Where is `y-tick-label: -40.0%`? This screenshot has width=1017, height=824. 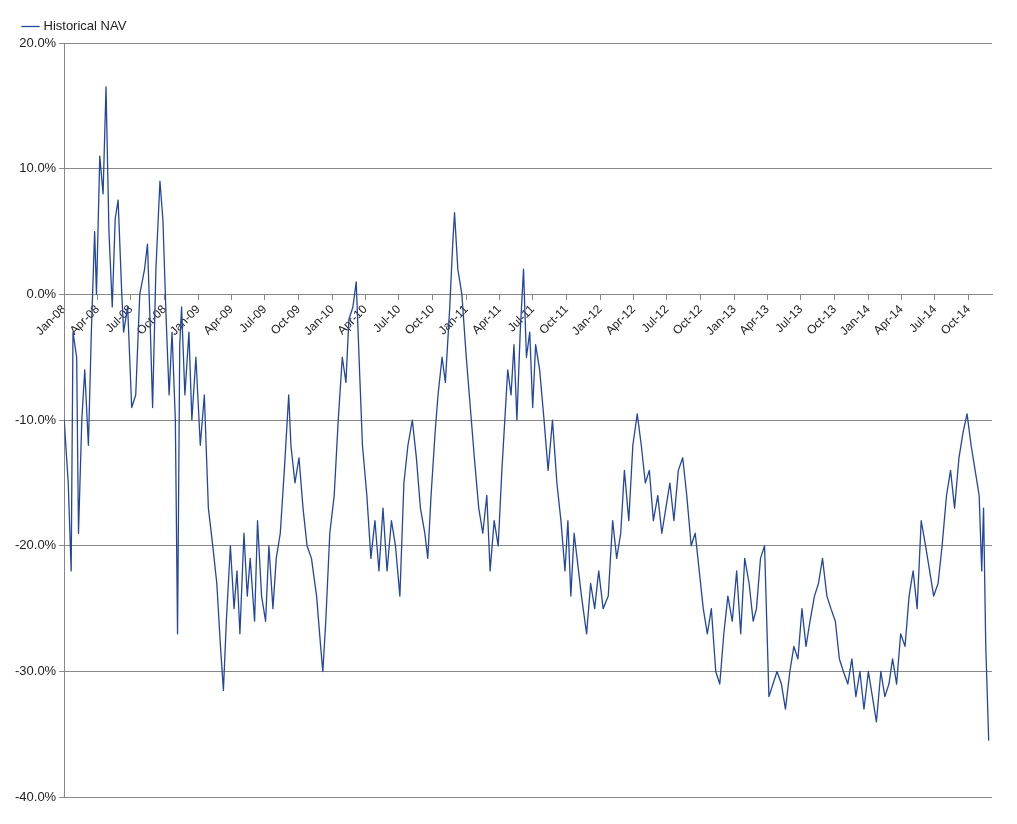 y-tick-label: -40.0% is located at coordinates (35, 796).